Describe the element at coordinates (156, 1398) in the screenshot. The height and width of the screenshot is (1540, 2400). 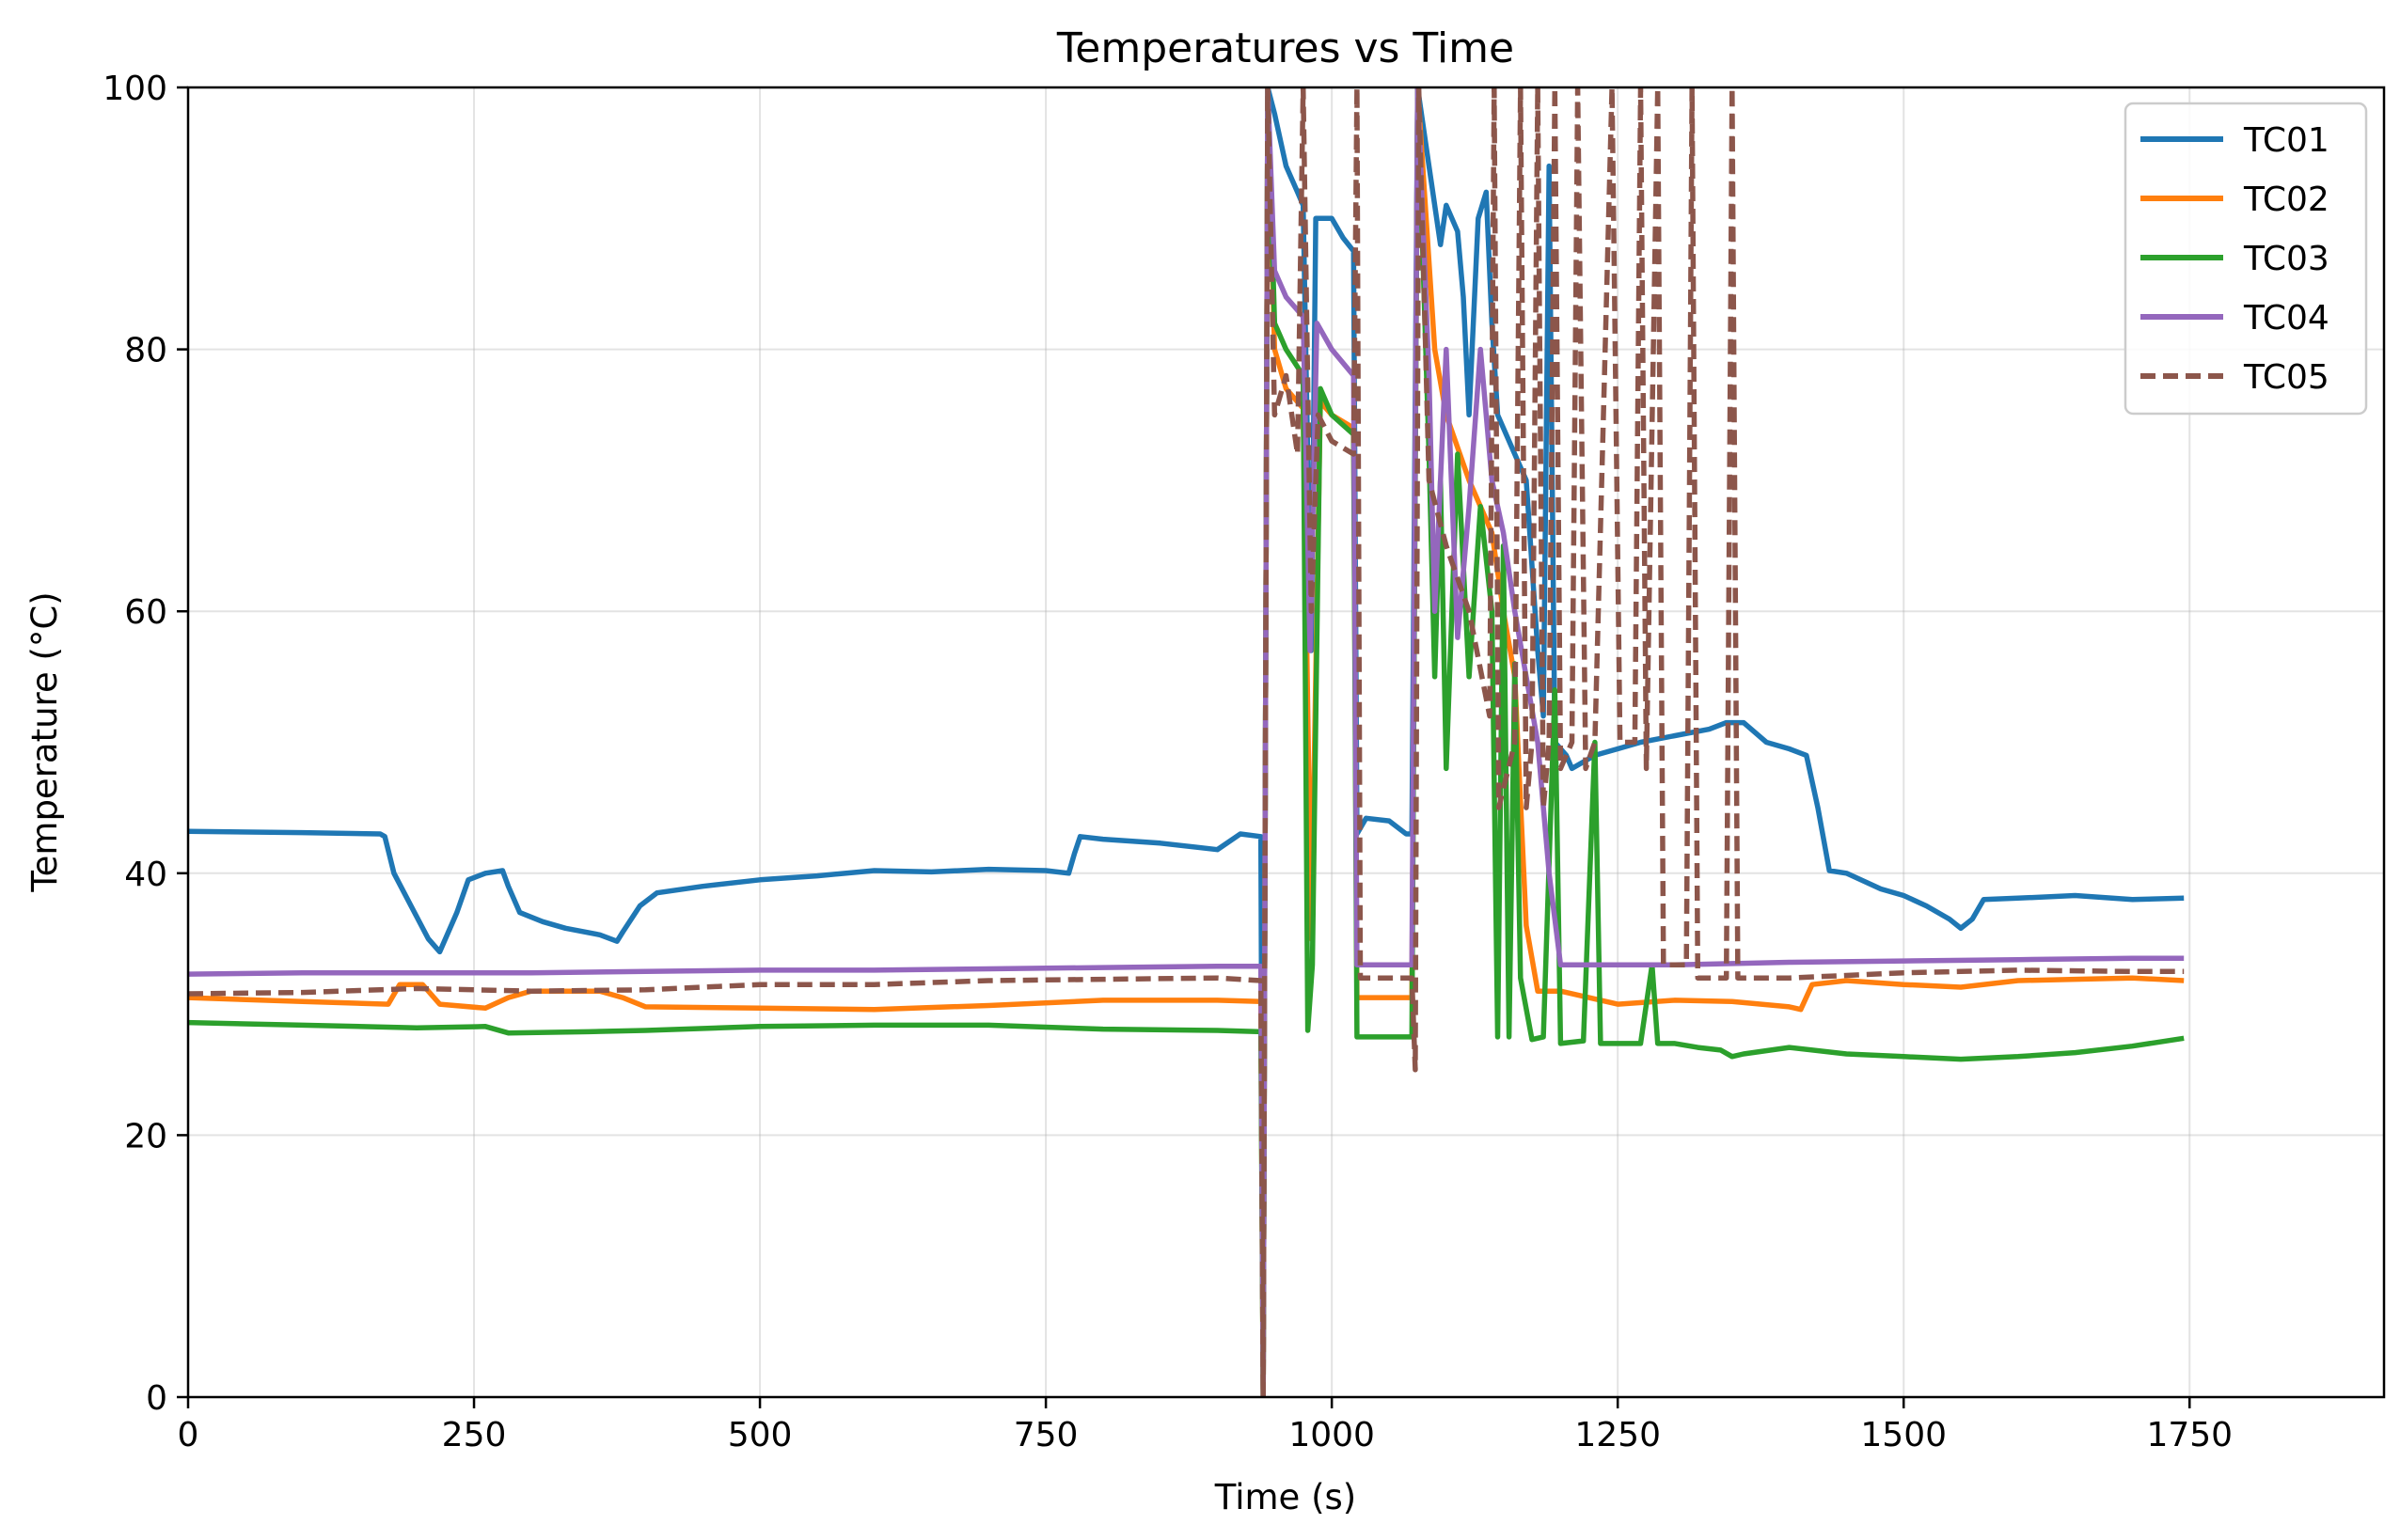
I see `y-tick-label: 0` at that location.